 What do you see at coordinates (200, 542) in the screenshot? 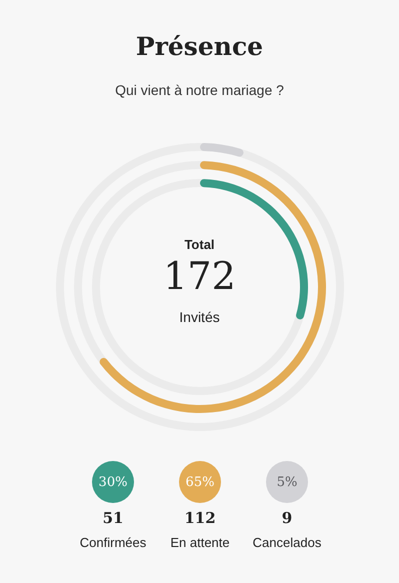
I see `category-label: En attente` at bounding box center [200, 542].